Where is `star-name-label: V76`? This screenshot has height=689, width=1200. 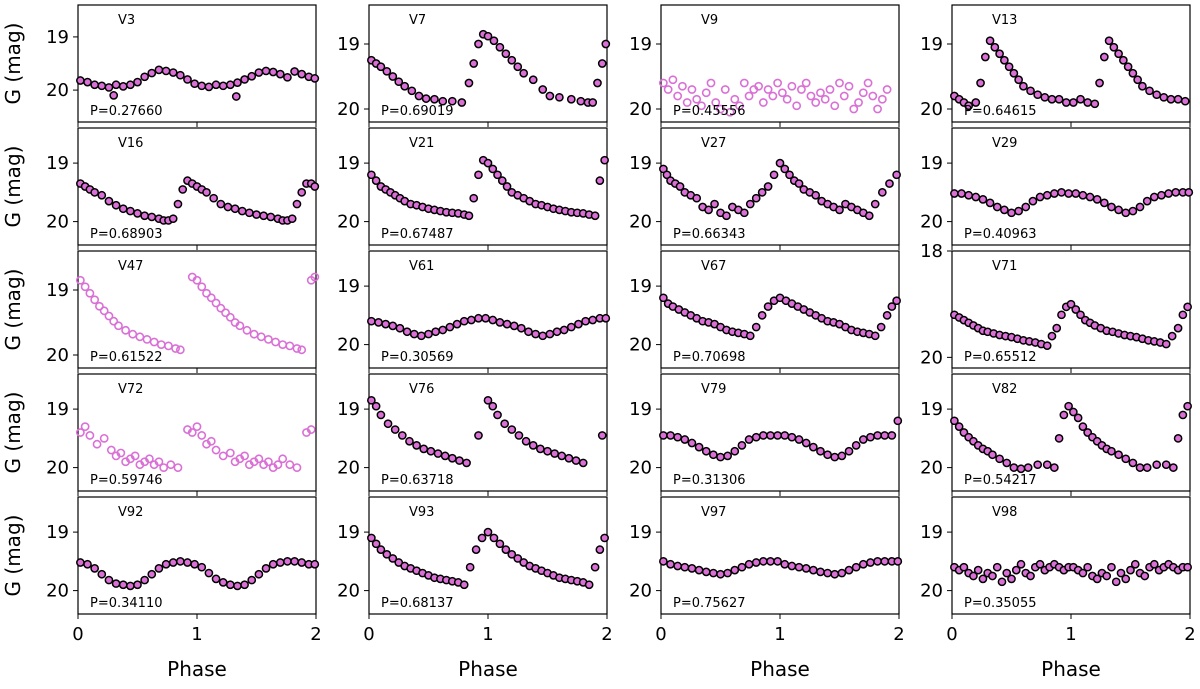
star-name-label: V76 is located at coordinates (421, 389).